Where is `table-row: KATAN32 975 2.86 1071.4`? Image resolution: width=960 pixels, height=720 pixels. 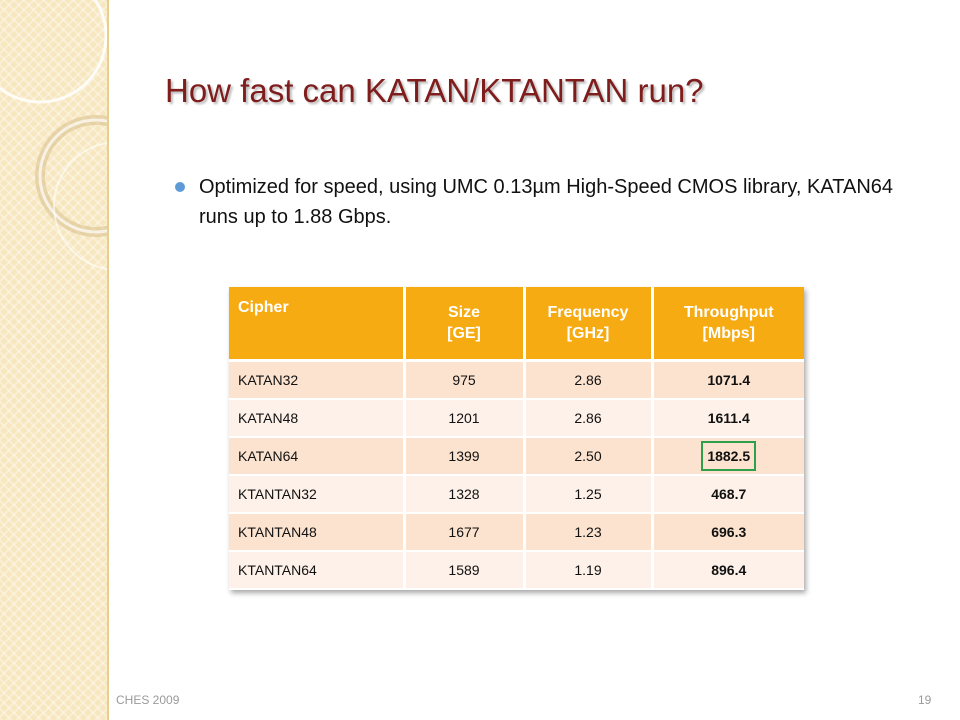
table-row: KATAN32 975 2.86 1071.4 is located at coordinates (516, 380).